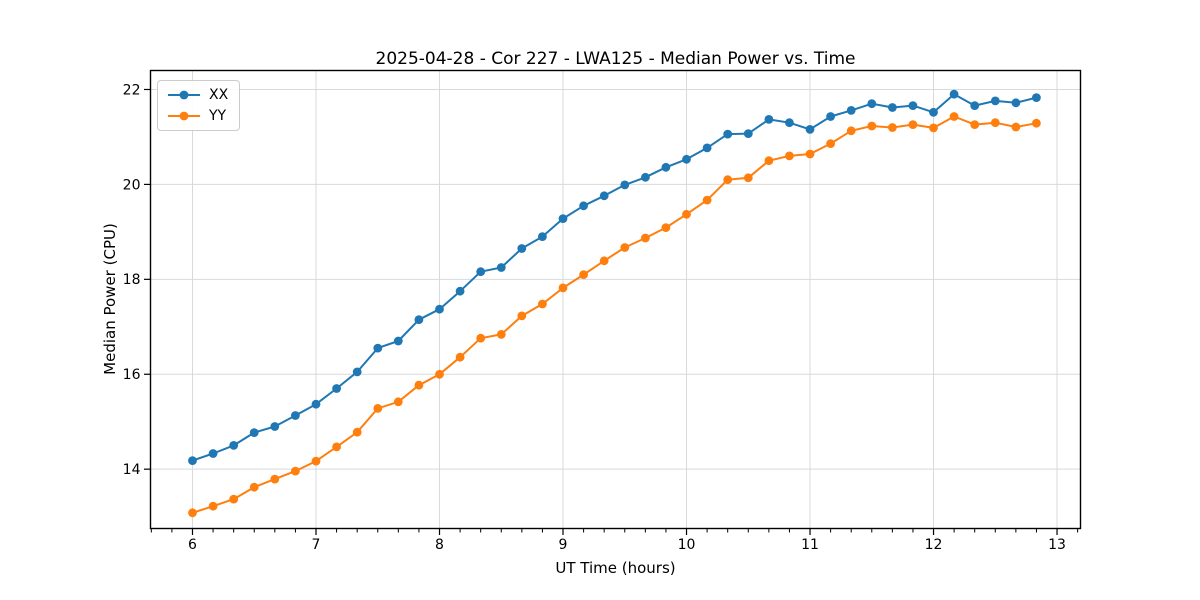  What do you see at coordinates (810, 545) in the screenshot?
I see `x-tick-label: 11` at bounding box center [810, 545].